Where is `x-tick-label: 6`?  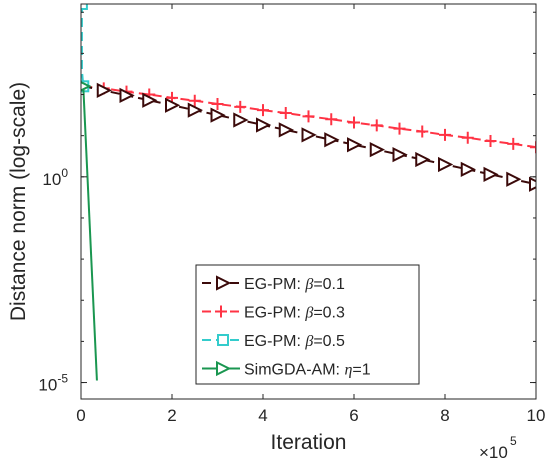 x-tick-label: 6 is located at coordinates (353, 415).